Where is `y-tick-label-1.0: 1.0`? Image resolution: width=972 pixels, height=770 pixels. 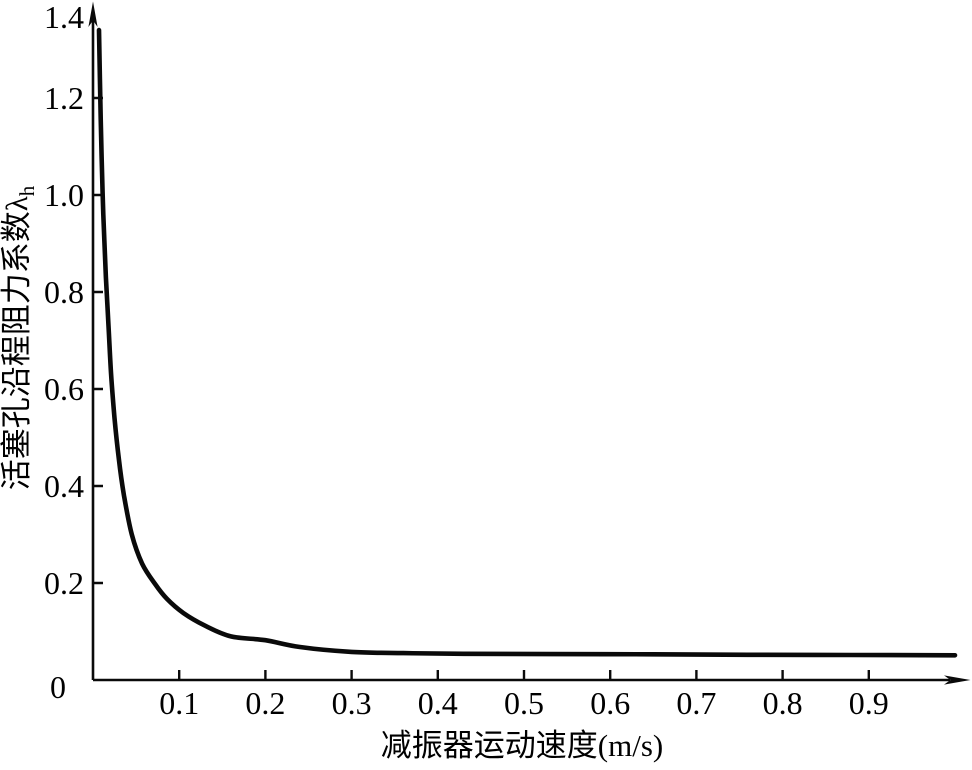 y-tick-label-1.0: 1.0 is located at coordinates (64, 195).